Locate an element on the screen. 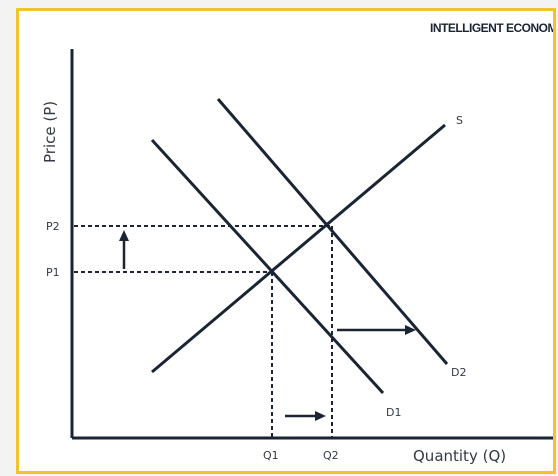  price-increase-arrow is located at coordinates (124, 249).